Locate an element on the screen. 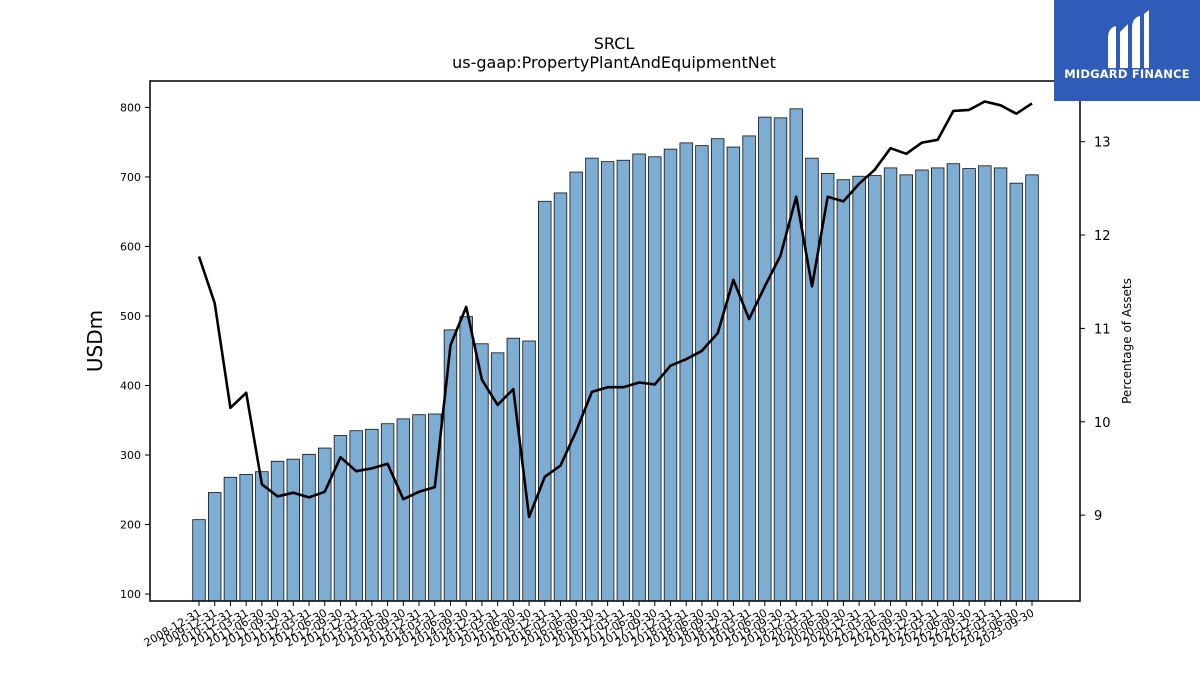  midgard-finance-logo: MIDGARD FINANCE is located at coordinates (1127, 50).